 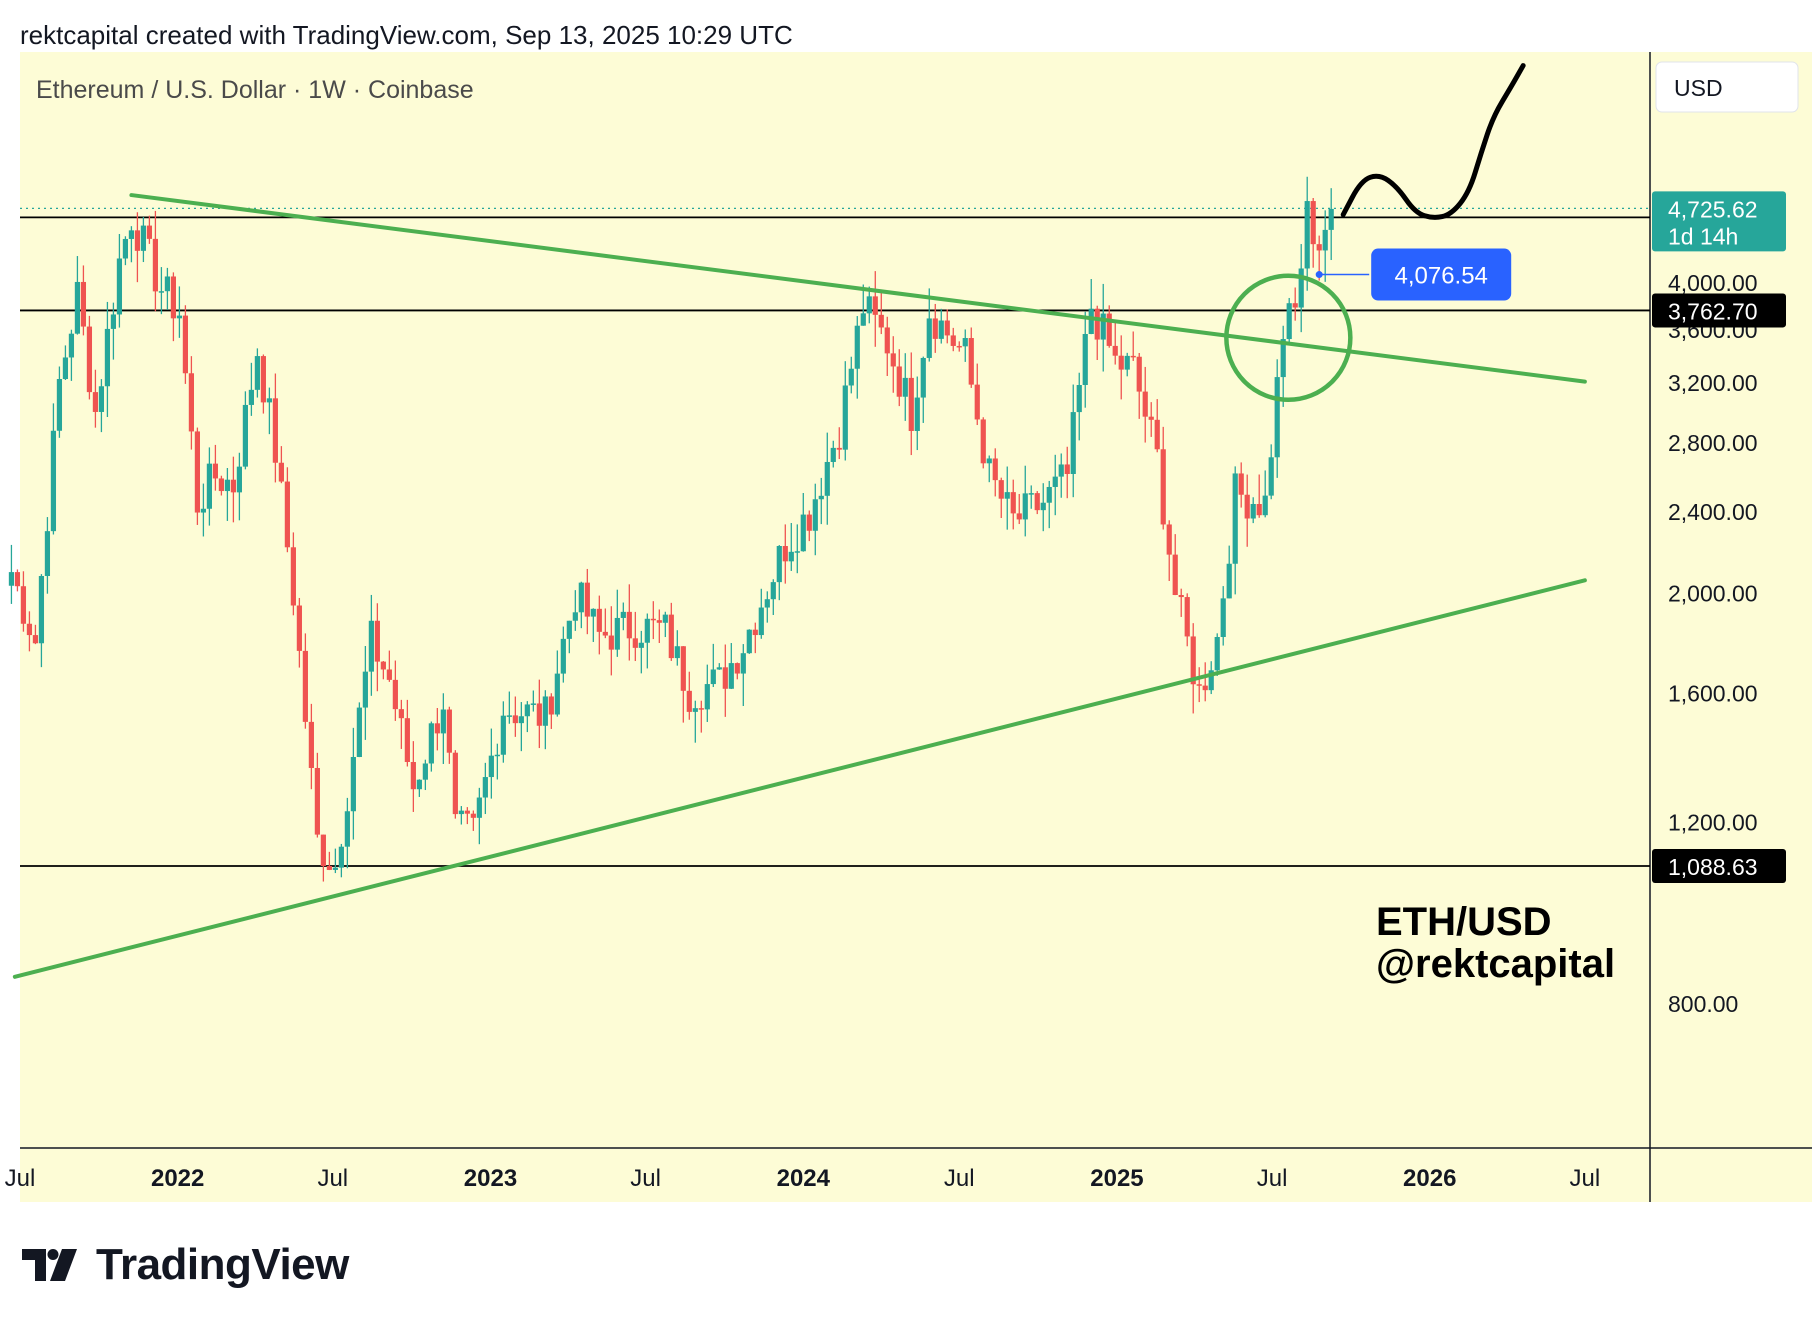 I want to click on y-tick-label: 3,200.00, so click(x=1713, y=383).